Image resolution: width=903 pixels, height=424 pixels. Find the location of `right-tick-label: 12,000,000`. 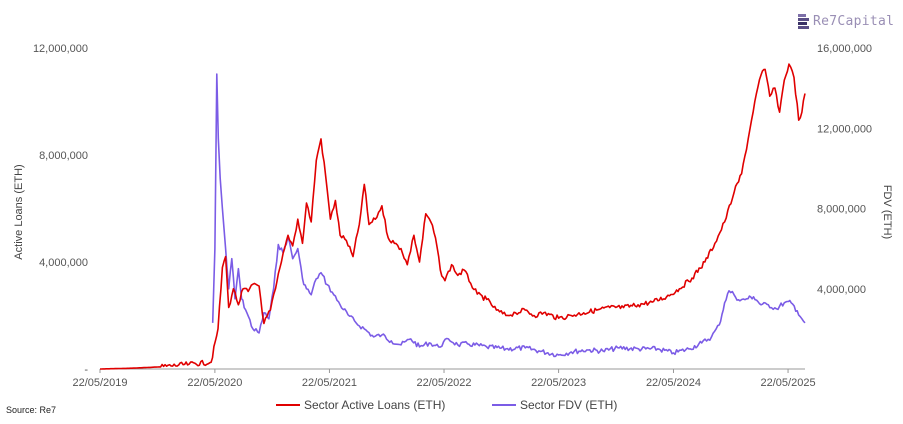

right-tick-label: 12,000,000 is located at coordinates (844, 129).